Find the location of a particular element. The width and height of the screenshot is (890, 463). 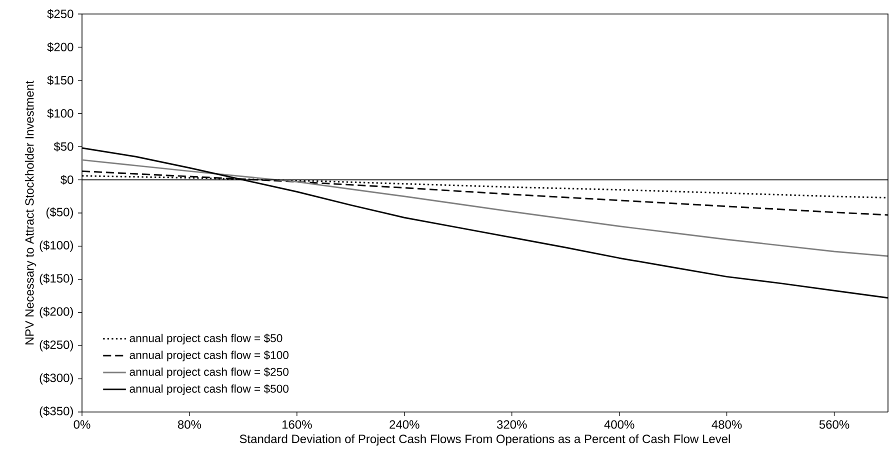

y-tick-label: ($150) is located at coordinates (56, 280).